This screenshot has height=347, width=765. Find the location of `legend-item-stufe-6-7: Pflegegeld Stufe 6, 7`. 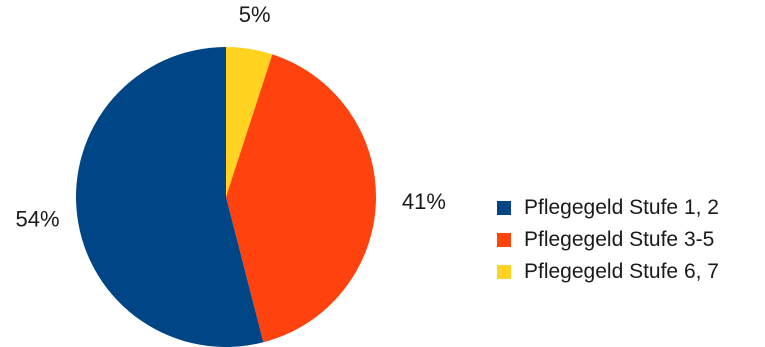

legend-item-stufe-6-7: Pflegegeld Stufe 6, 7 is located at coordinates (608, 272).